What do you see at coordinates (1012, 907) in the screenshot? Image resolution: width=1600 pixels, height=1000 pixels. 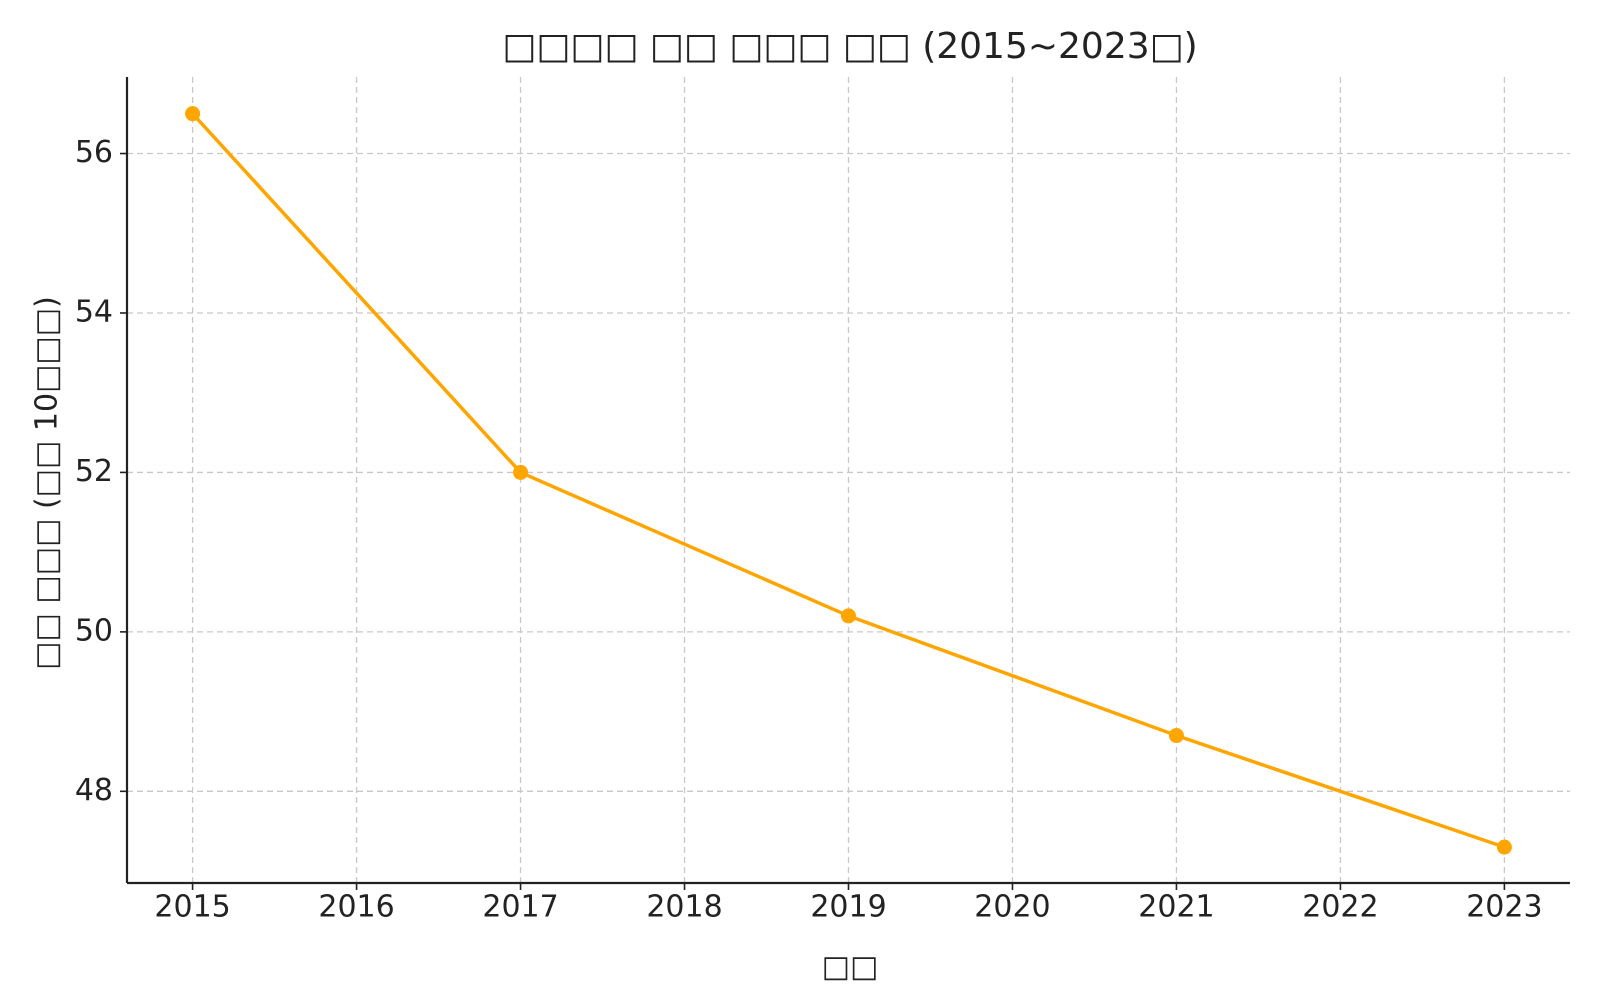 I see `x-tick-label: 2020` at bounding box center [1012, 907].